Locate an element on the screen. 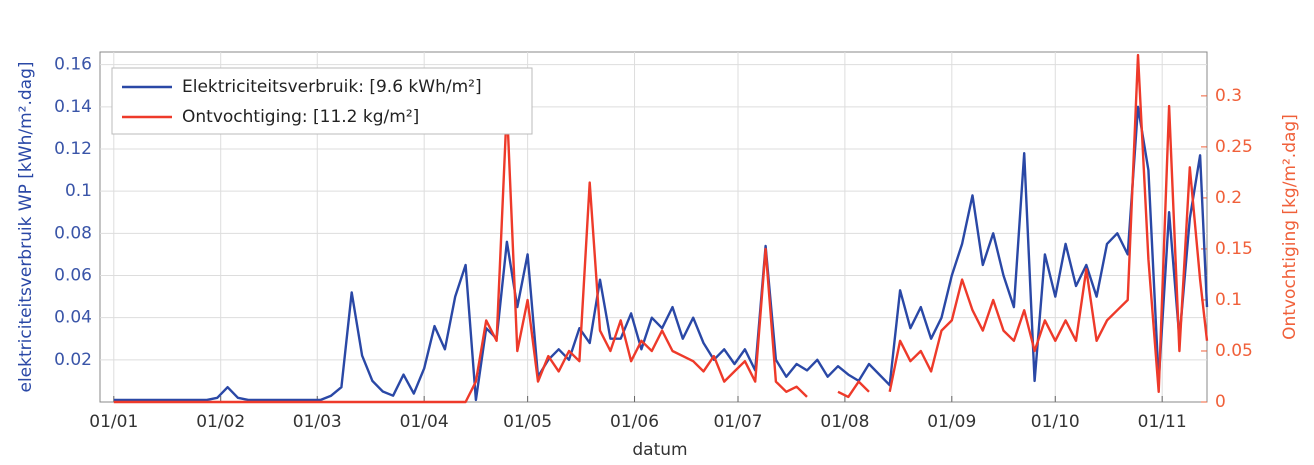 The height and width of the screenshot is (465, 1314). x-tick-label: 01/10 is located at coordinates (1055, 422).